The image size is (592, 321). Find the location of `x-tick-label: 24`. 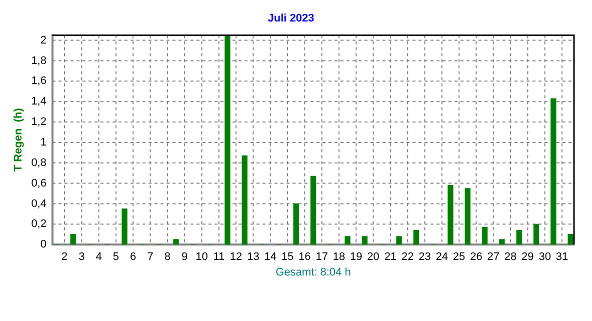

x-tick-label: 24 is located at coordinates (442, 257).